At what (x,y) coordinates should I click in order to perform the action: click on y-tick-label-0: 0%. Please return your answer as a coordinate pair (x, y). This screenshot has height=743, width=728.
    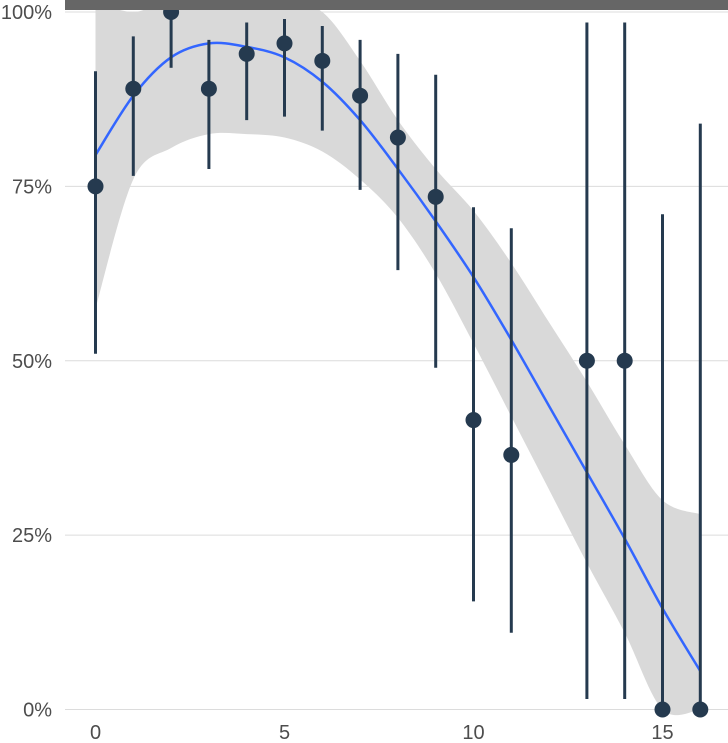
    Looking at the image, I should click on (37, 711).